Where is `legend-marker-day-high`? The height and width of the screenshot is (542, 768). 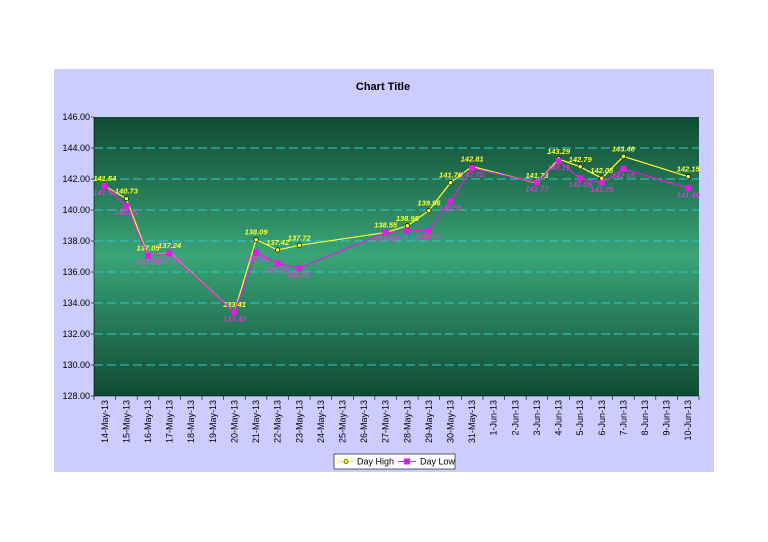
legend-marker-day-high is located at coordinates (346, 461).